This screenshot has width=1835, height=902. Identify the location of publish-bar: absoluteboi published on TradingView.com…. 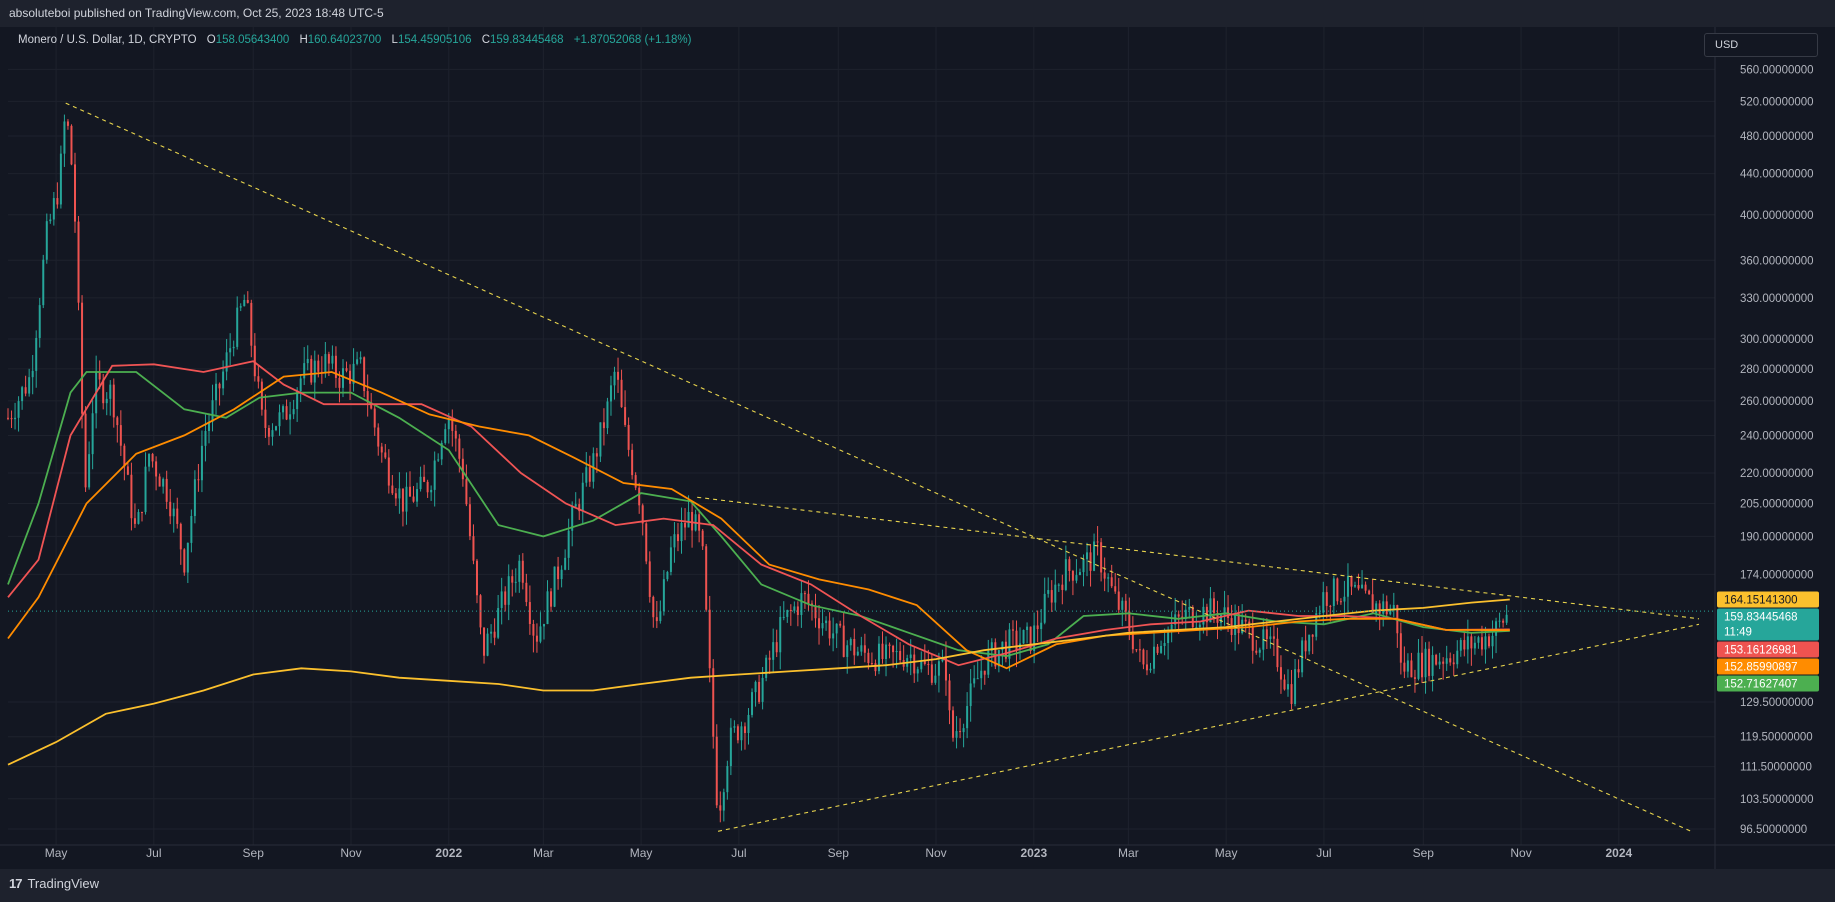
(917, 13).